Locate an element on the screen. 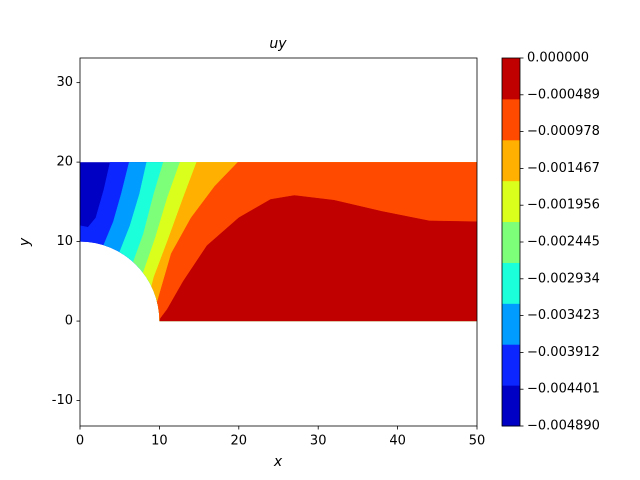 Image resolution: width=640 pixels, height=480 pixels. x-tick-label: 20 is located at coordinates (239, 441).